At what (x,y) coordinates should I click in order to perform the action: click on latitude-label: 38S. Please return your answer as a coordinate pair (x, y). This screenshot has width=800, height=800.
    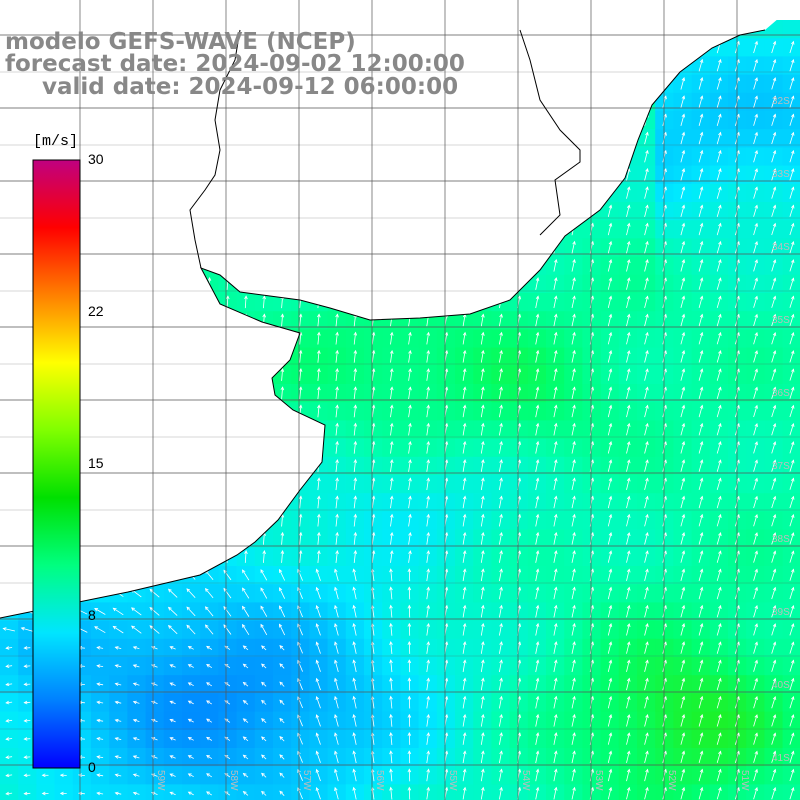
    Looking at the image, I should click on (781, 539).